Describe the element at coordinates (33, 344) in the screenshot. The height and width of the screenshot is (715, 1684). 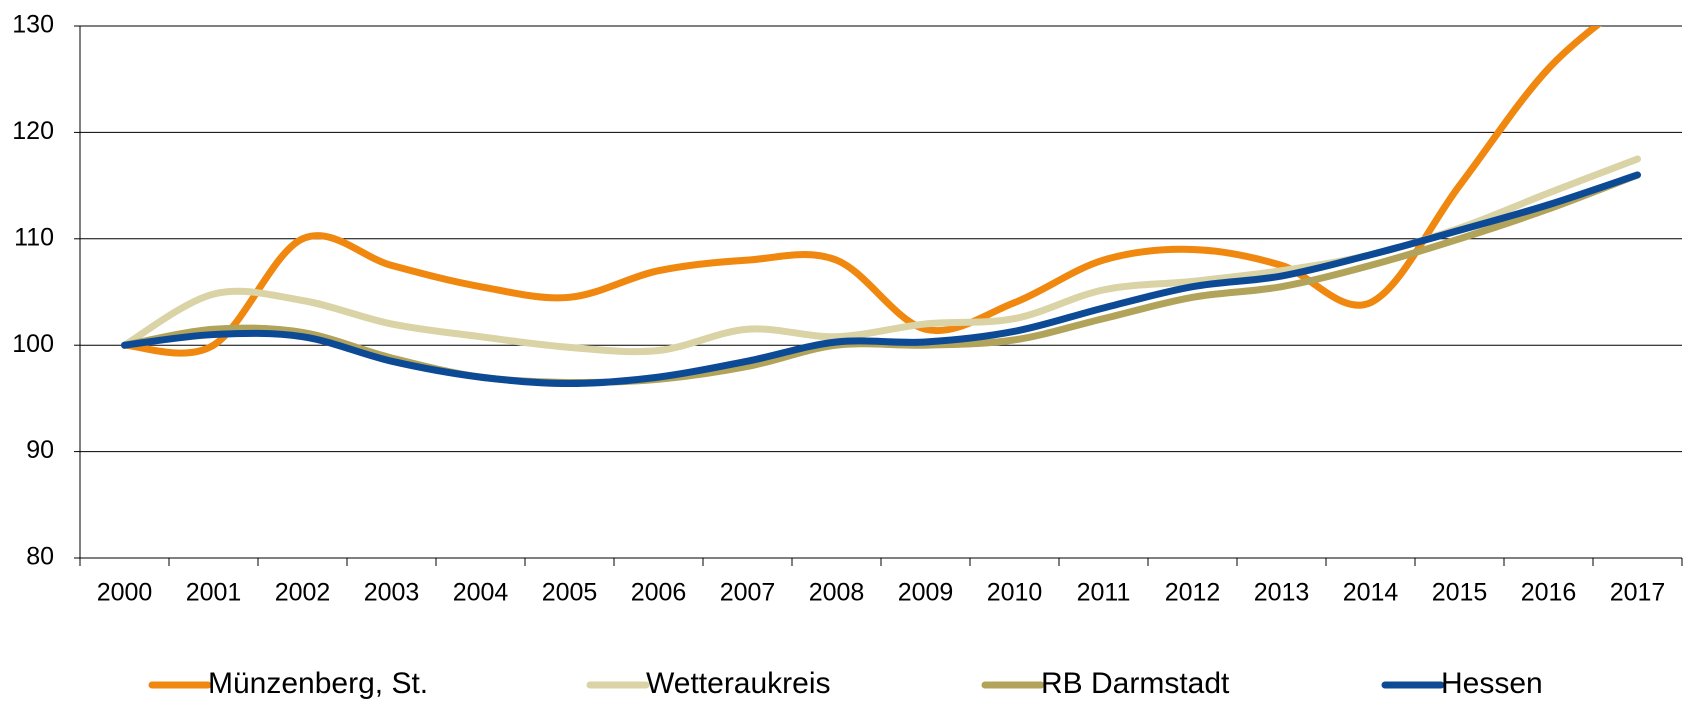
I see `y-tick-label: 100` at that location.